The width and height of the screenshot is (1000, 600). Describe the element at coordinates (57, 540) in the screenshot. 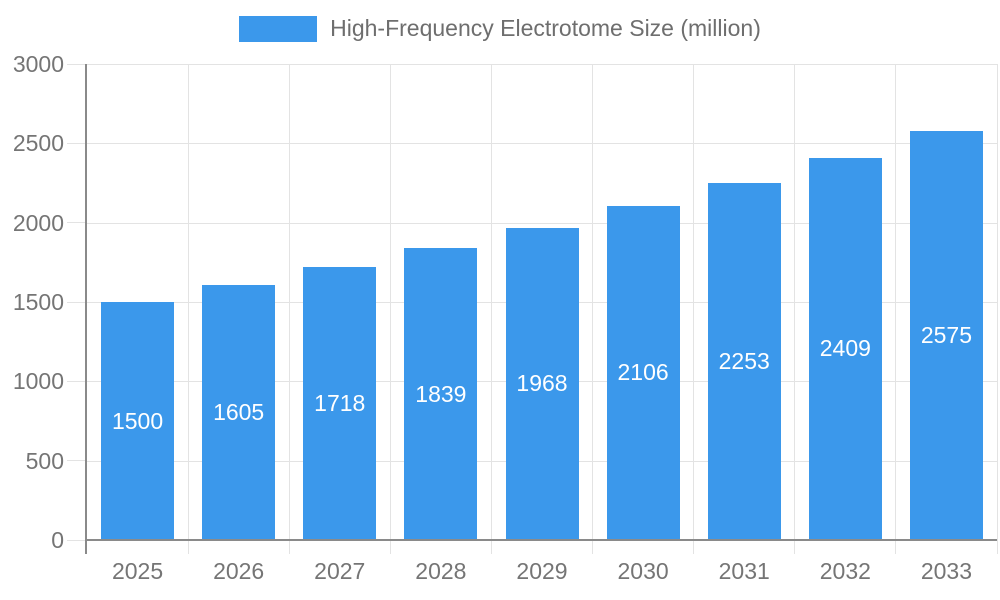

I see `y-tick-label: 0` at that location.